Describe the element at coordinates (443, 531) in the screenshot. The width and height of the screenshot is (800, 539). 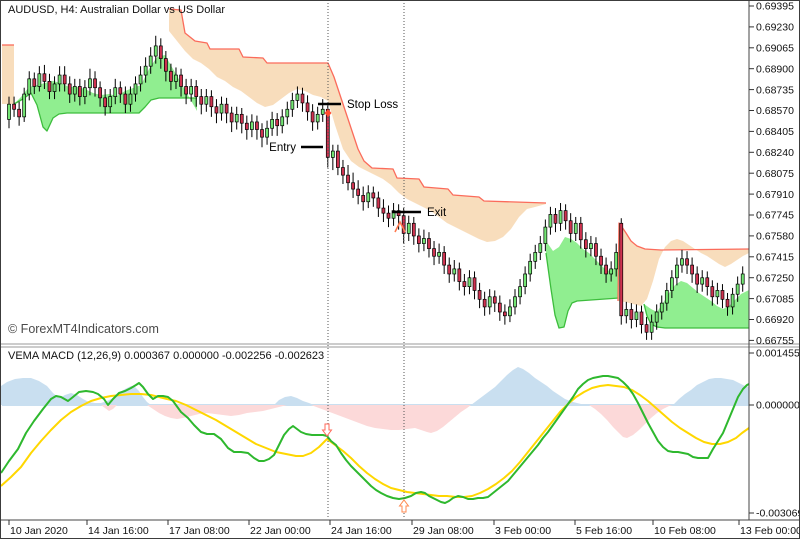
I see `time-axis-label: 29 Jan 08:00` at that location.